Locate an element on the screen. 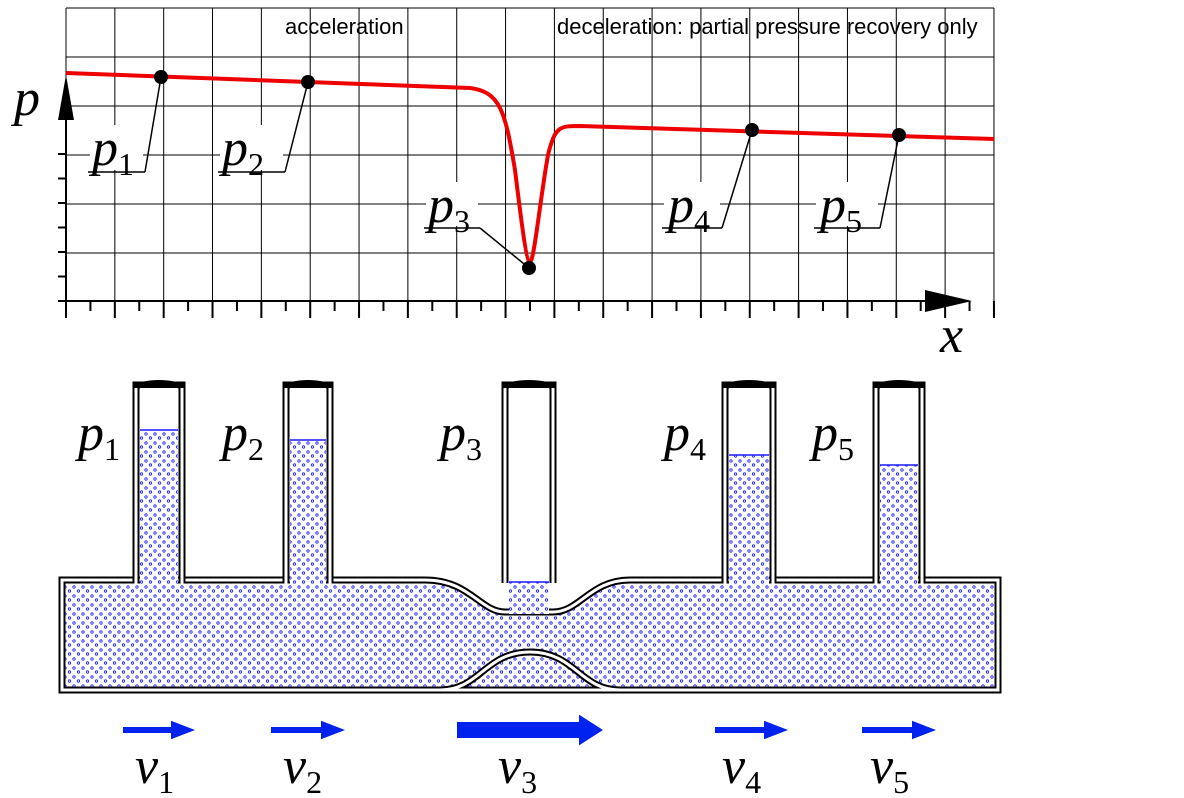 The height and width of the screenshot is (798, 1184). symbol-label: v2 is located at coordinates (302, 768).